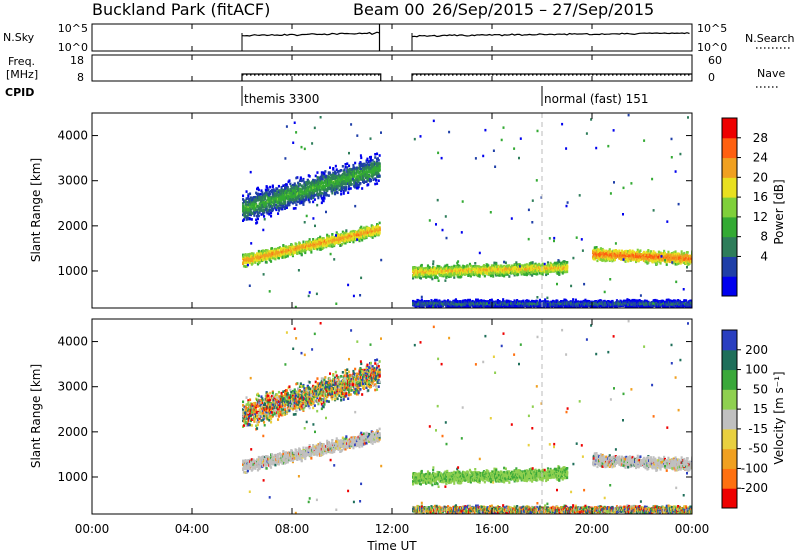 The width and height of the screenshot is (800, 554). Describe the element at coordinates (73, 28) in the screenshot. I see `nsky-tick-high: 10^5` at that location.